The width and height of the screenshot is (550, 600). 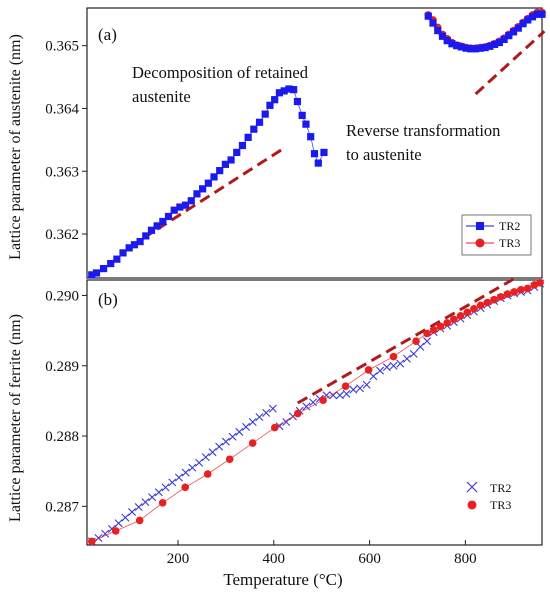 What do you see at coordinates (509, 226) in the screenshot?
I see `legend-a-tr2-label: TR2` at bounding box center [509, 226].